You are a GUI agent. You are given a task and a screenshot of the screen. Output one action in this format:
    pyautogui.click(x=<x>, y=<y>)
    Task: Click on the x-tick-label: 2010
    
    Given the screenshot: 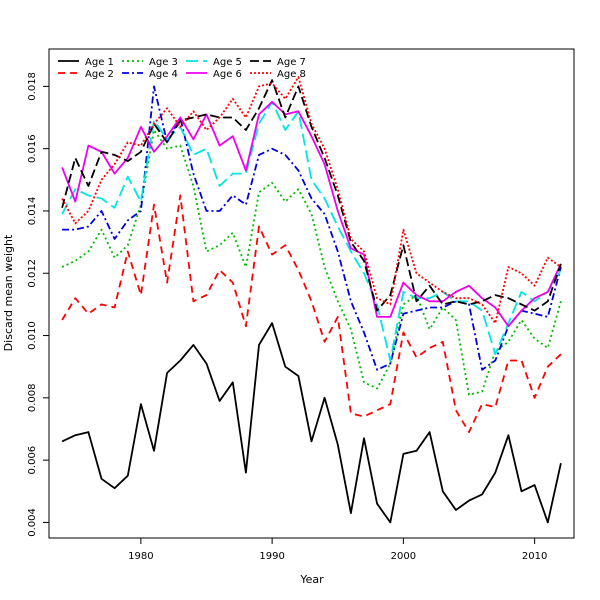 What is the action you would take?
    pyautogui.click(x=534, y=556)
    